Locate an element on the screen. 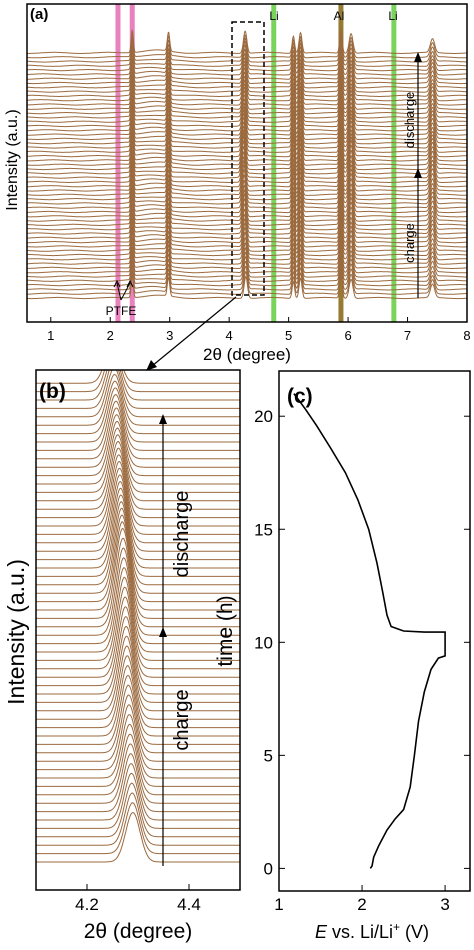 This screenshot has height=950, width=474. panel-b-arrowhead-mid is located at coordinates (163, 632).